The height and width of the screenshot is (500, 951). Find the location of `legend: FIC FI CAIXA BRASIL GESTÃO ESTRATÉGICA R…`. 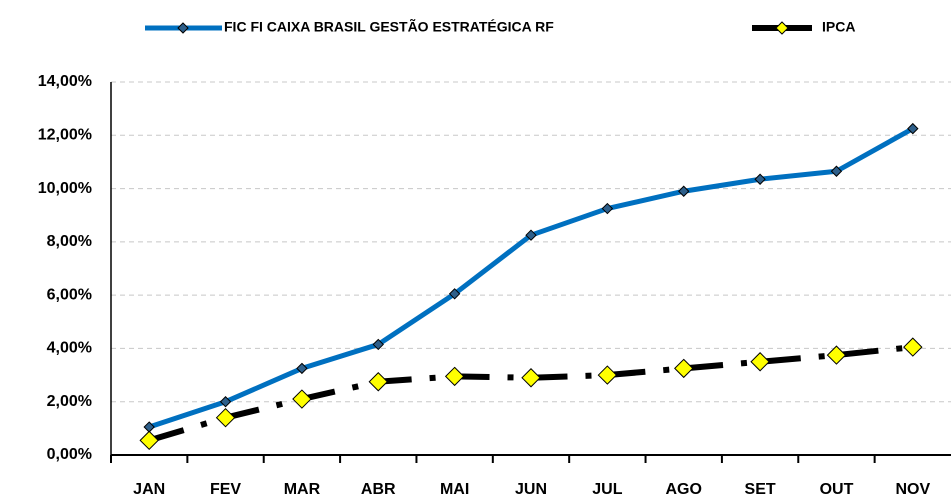

legend: FIC FI CAIXA BRASIL GESTÃO ESTRATÉGICA R… is located at coordinates (500, 26).